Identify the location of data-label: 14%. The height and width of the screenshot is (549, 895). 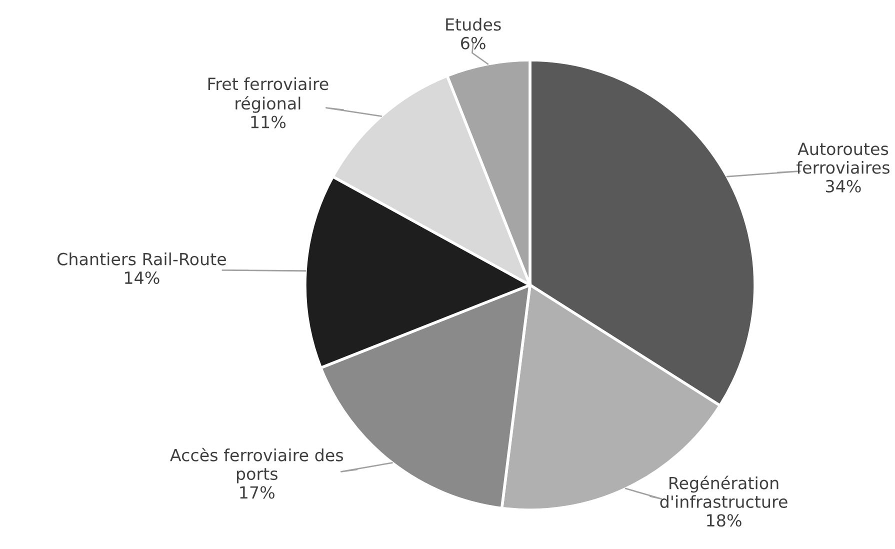
(142, 277).